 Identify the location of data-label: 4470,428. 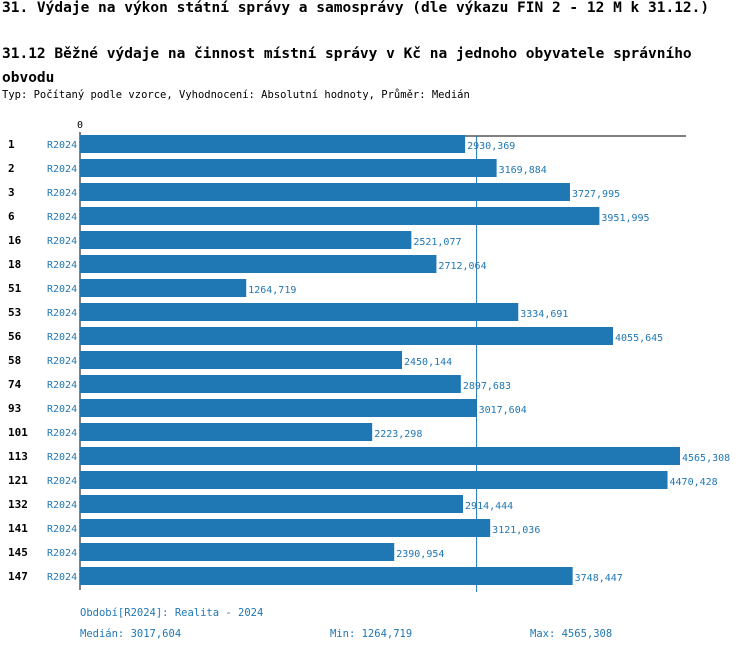
(694, 482).